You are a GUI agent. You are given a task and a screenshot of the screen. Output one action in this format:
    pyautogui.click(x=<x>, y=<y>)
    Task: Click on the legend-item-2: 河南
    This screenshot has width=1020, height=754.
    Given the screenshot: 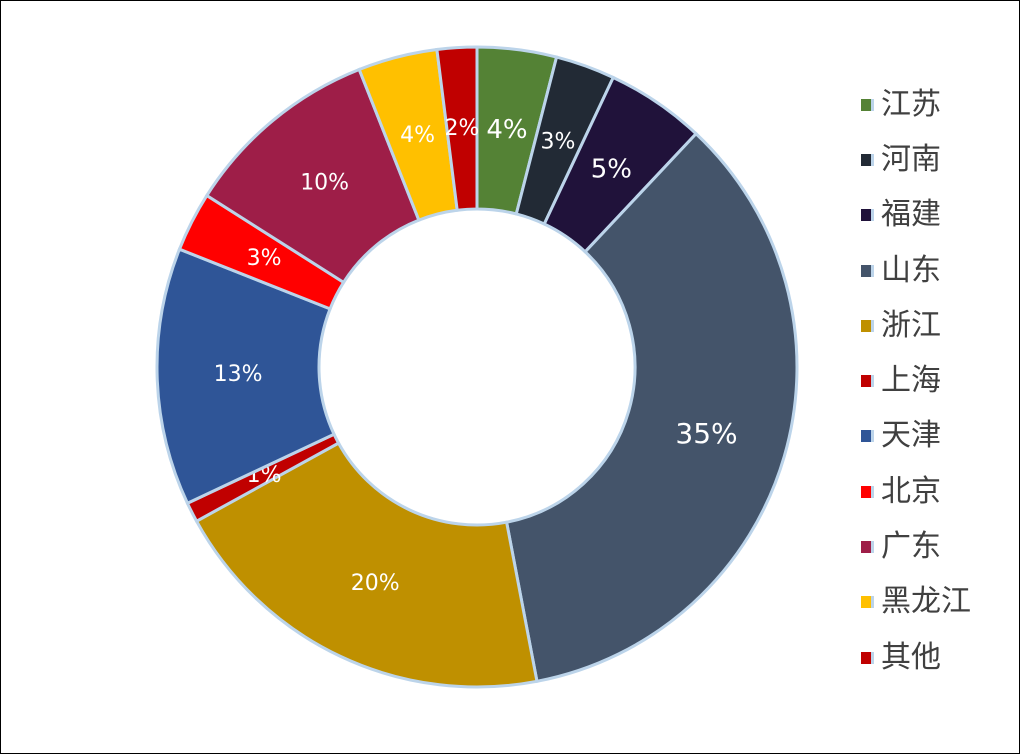 What is the action you would take?
    pyautogui.click(x=916, y=159)
    